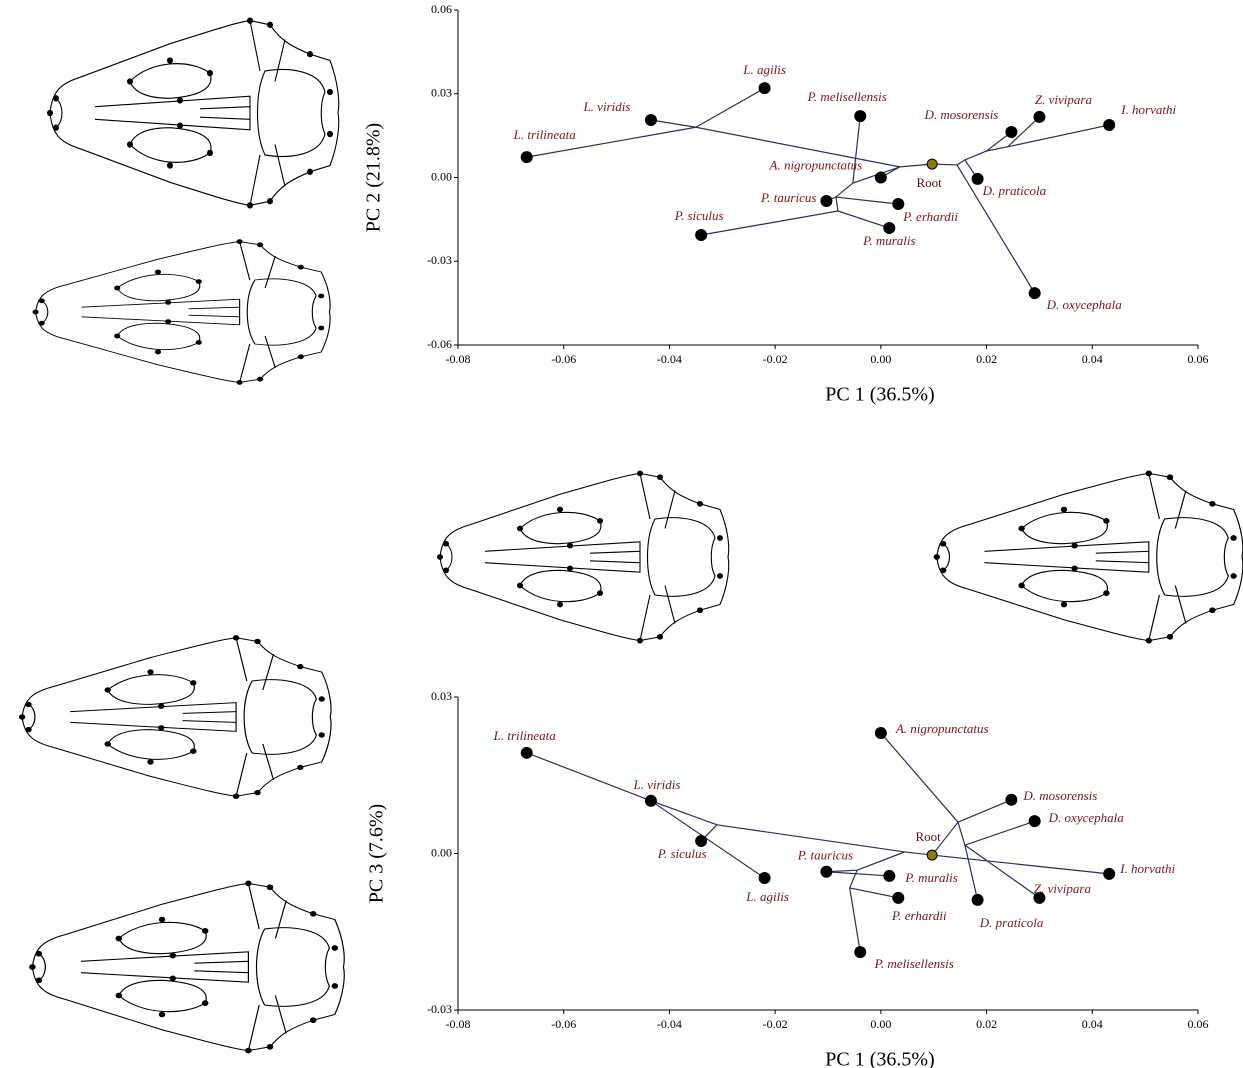  Describe the element at coordinates (374, 177) in the screenshot. I see `y-axis-label: PC 2 (21.8%)` at that location.